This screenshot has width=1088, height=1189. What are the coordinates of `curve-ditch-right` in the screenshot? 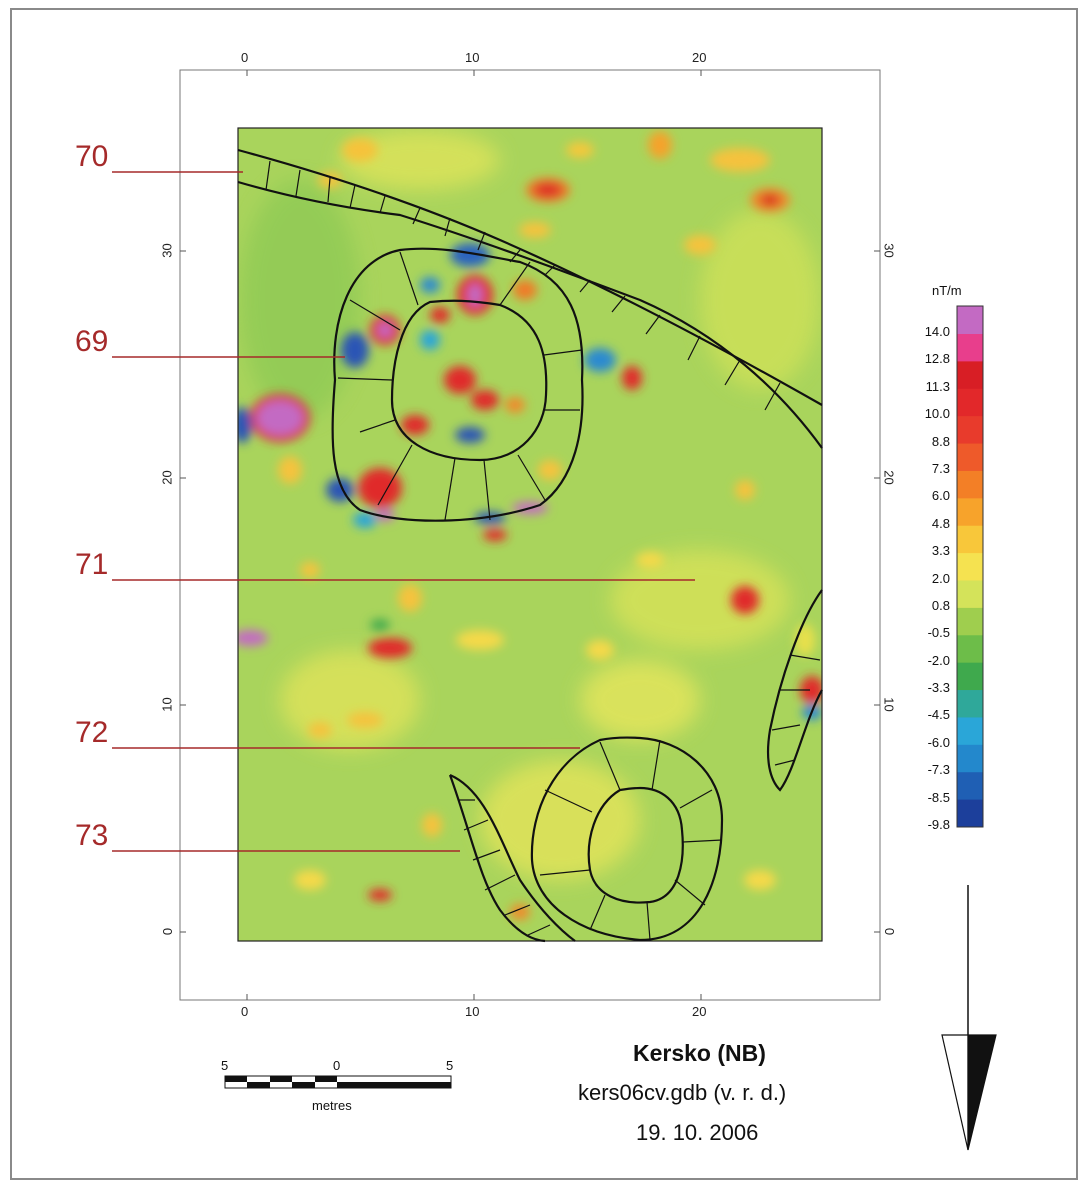 It's located at (512, 857).